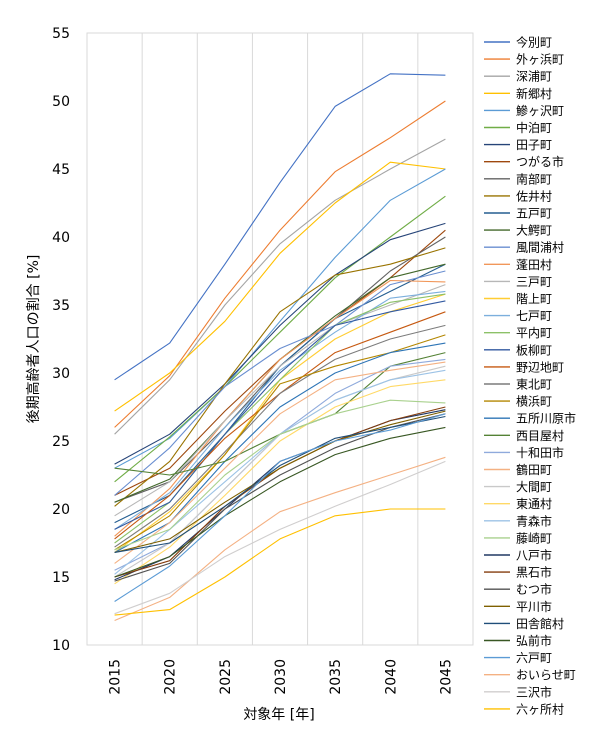  What do you see at coordinates (534, 42) in the screenshot?
I see `legend-label: 今別町` at bounding box center [534, 42].